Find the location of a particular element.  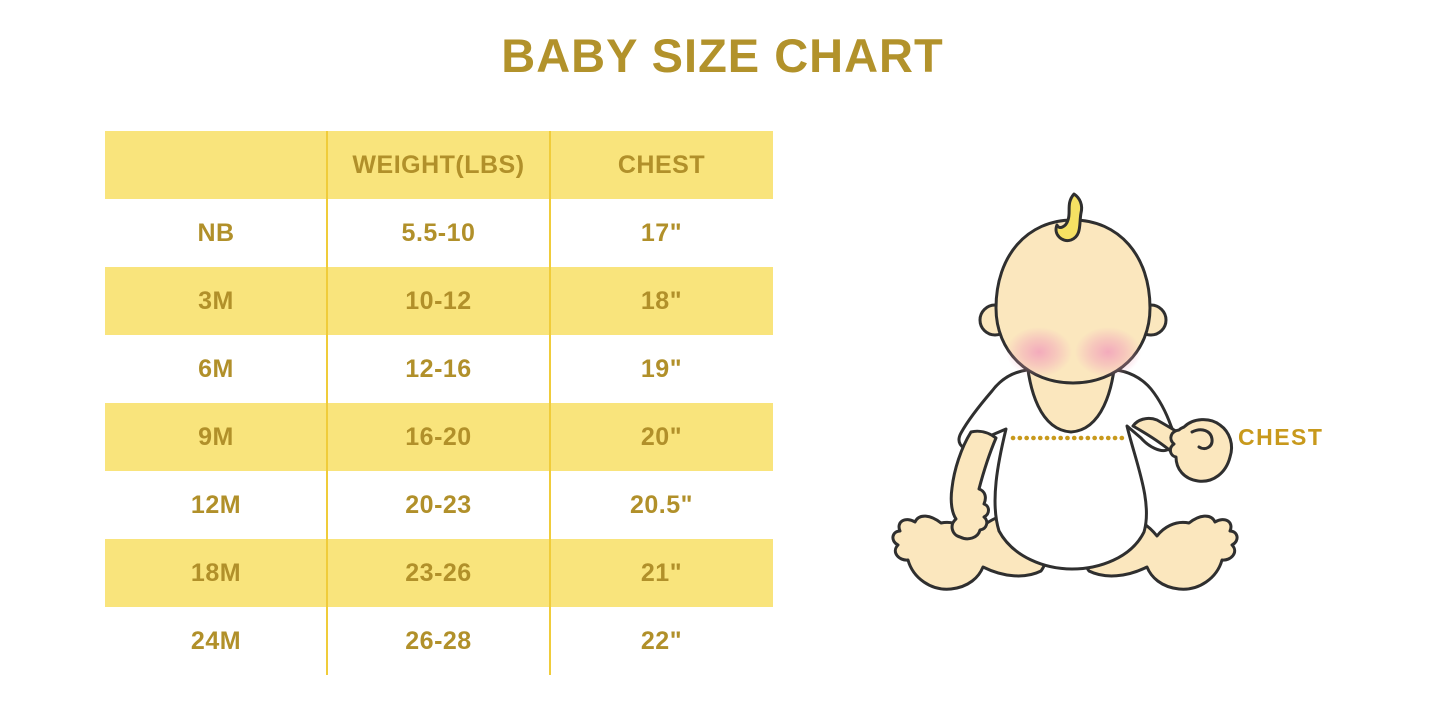

chest-cell: 21" is located at coordinates (661, 572).